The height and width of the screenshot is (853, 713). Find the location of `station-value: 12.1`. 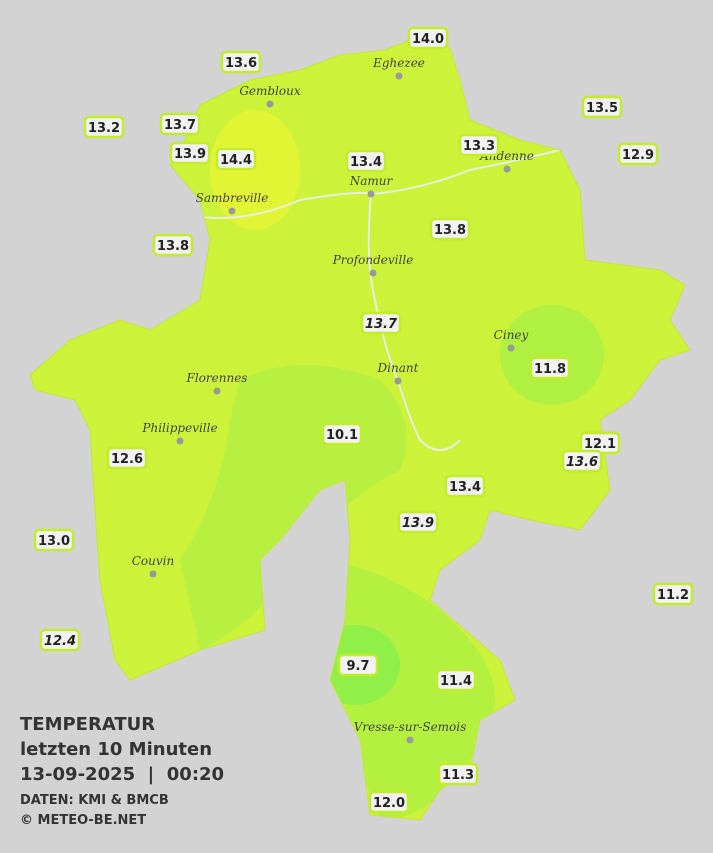

station-value: 12.1 is located at coordinates (600, 444).